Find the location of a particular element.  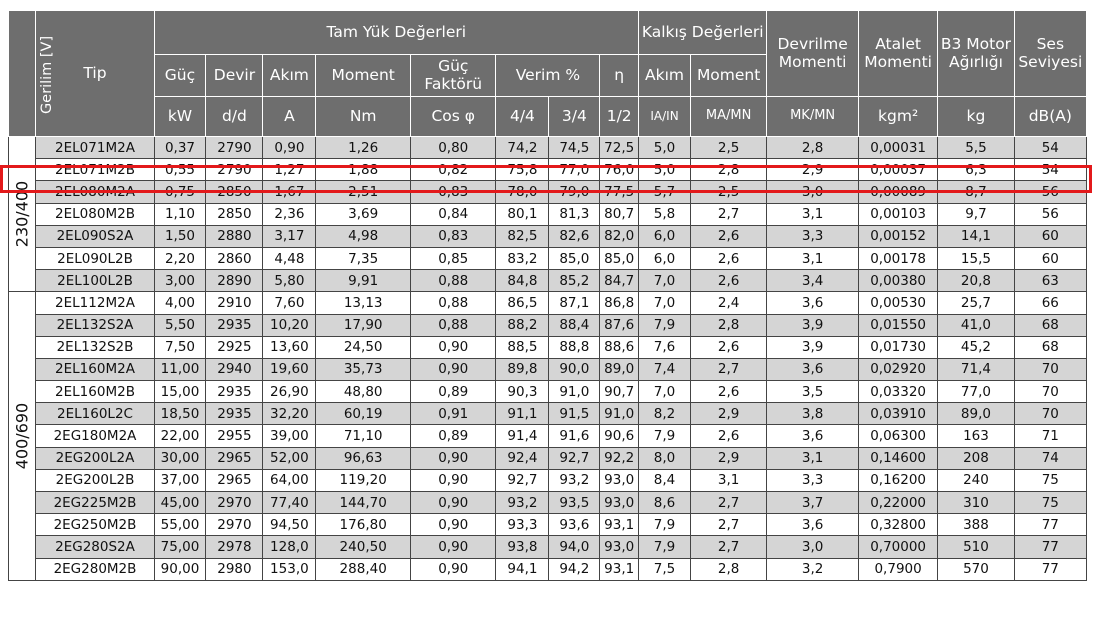

table-cell: 60 is located at coordinates (1050, 236).